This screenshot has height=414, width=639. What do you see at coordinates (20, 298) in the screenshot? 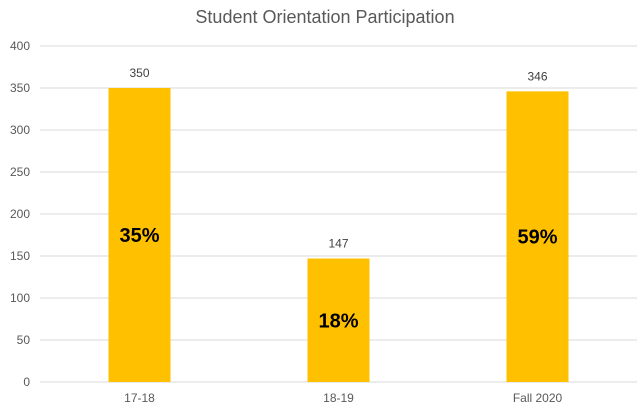
I see `y-tick-label-100: 100` at bounding box center [20, 298].